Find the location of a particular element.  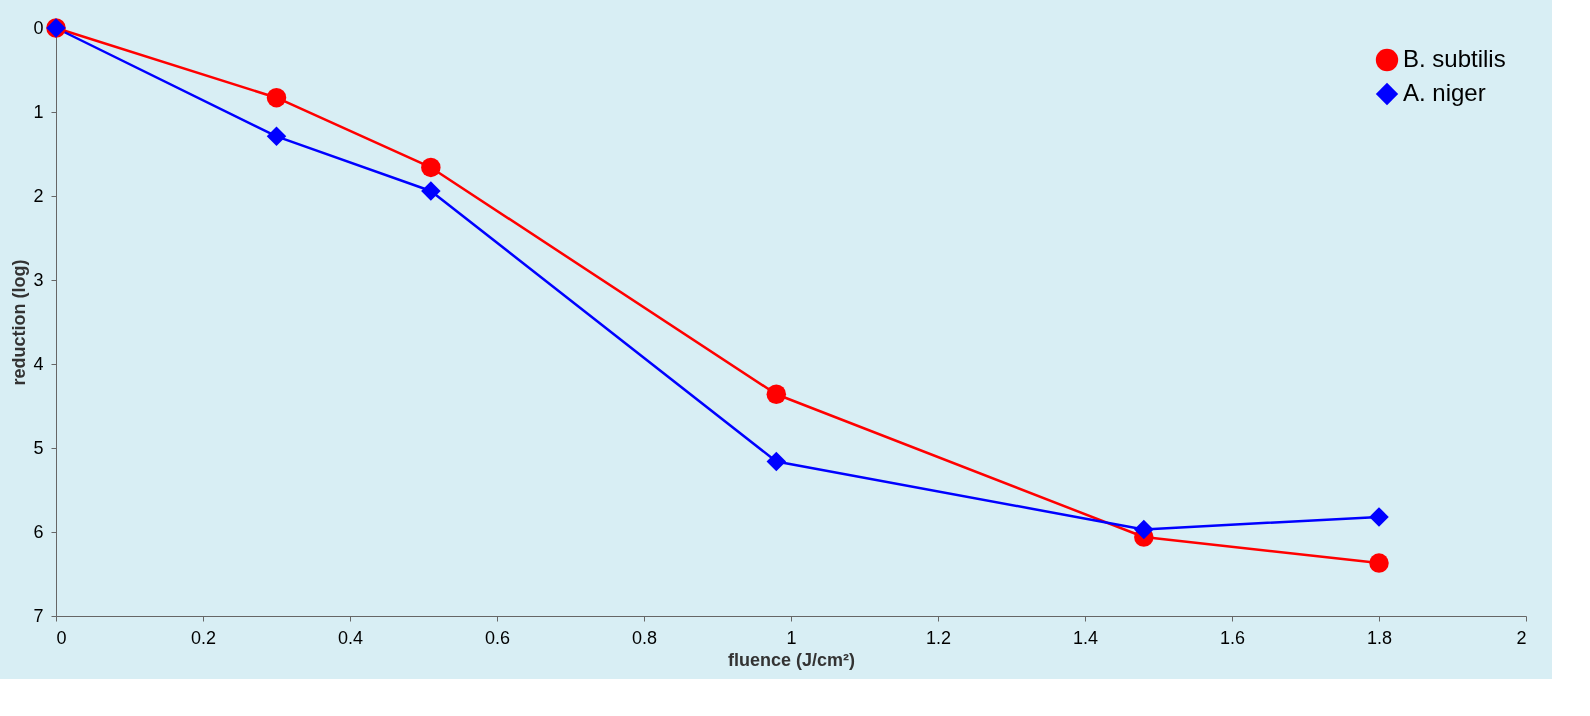

x-tick-label: 0.2 is located at coordinates (203, 637).